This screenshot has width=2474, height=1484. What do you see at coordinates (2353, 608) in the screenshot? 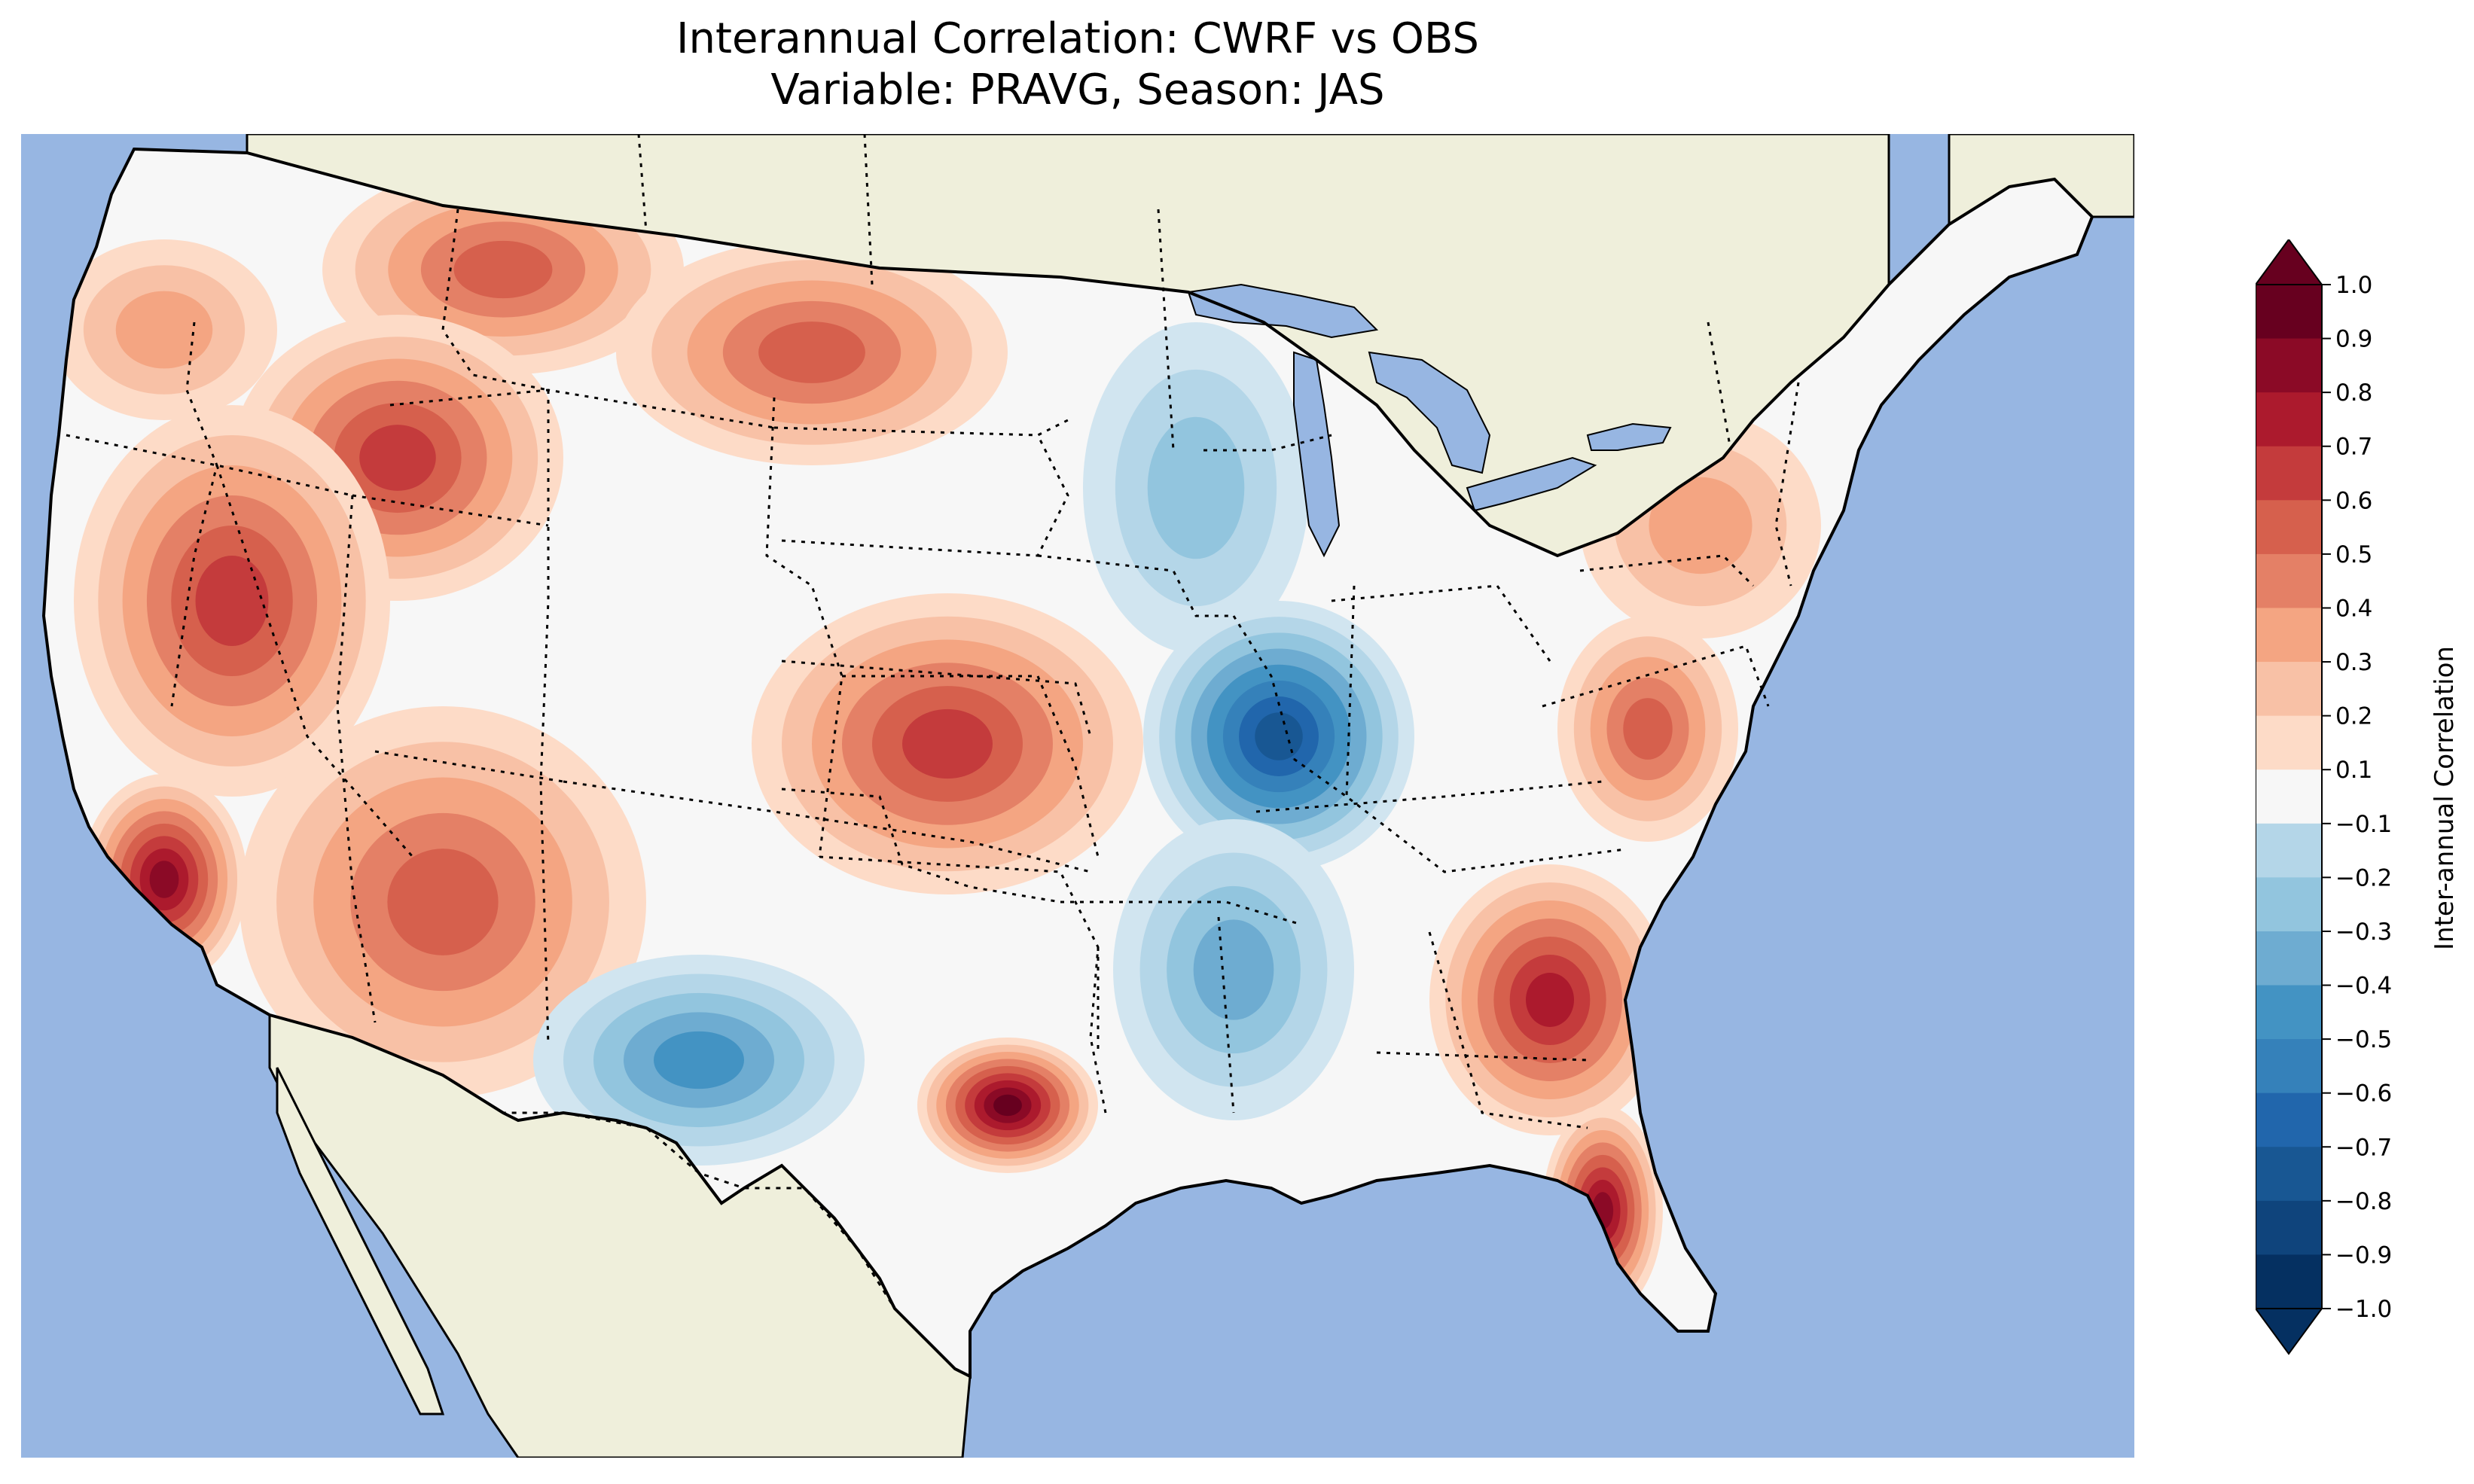
I see `colorbar-tick-label: 0.4` at bounding box center [2353, 608].